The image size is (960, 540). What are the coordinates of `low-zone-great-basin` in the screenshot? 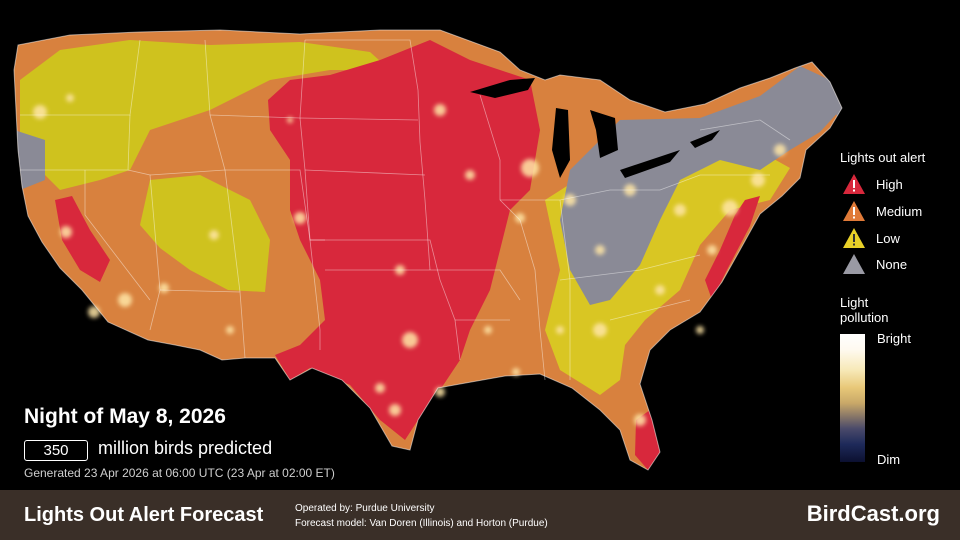 It's located at (205, 233).